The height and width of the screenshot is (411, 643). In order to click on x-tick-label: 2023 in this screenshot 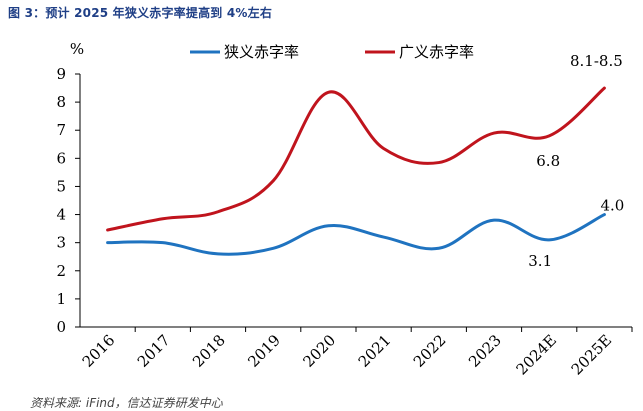, I will do `click(485, 351)`.